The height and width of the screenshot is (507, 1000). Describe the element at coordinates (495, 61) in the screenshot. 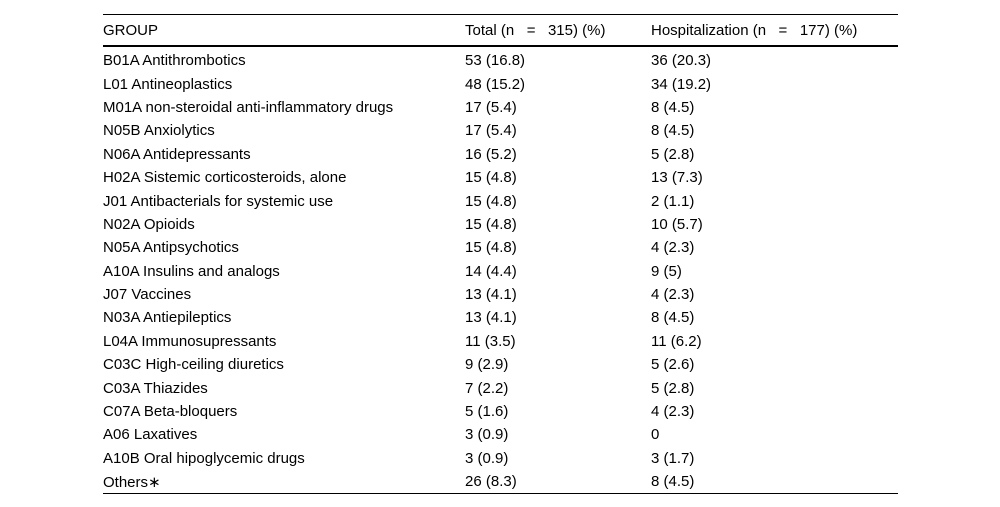

I see `total-cell: 53 (16.8)` at that location.